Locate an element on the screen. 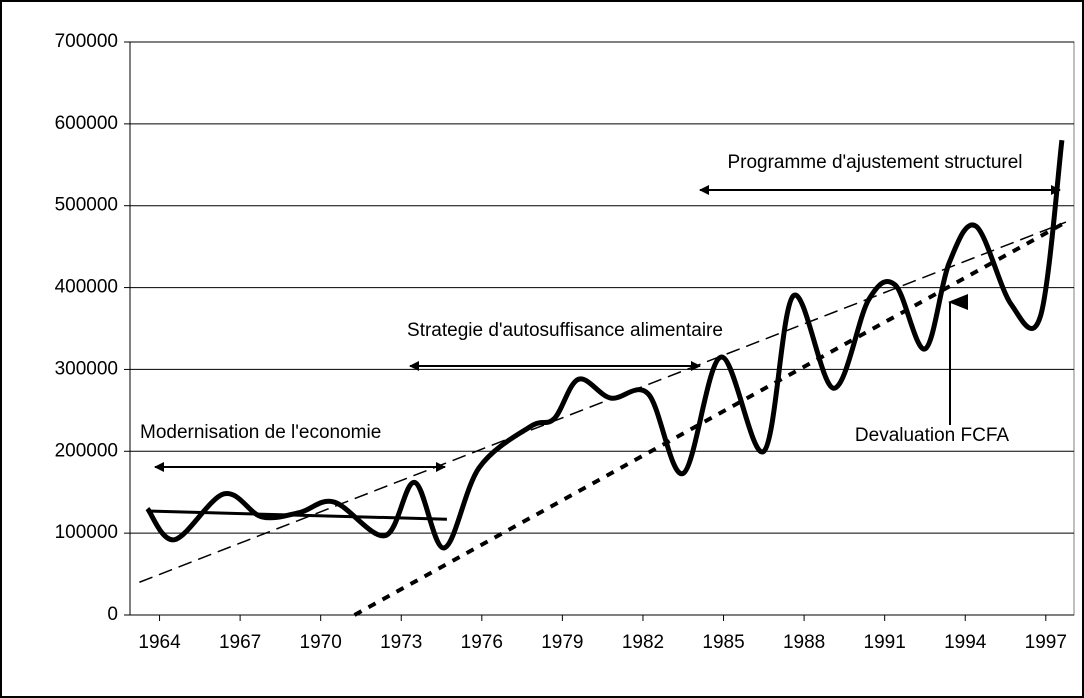 Image resolution: width=1084 pixels, height=698 pixels. x-tick-label: 1988 is located at coordinates (804, 642).